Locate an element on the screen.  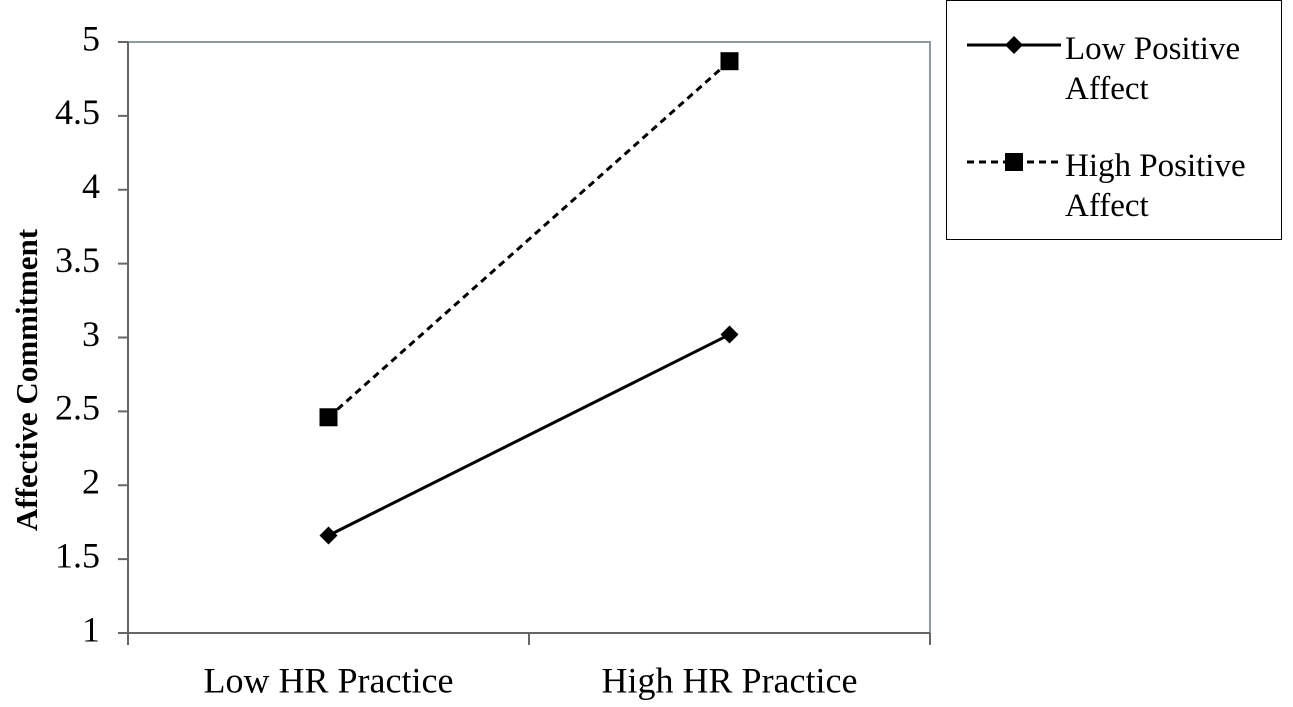
legend-entry: Low Positive Affect is located at coordinates (1115, 56).